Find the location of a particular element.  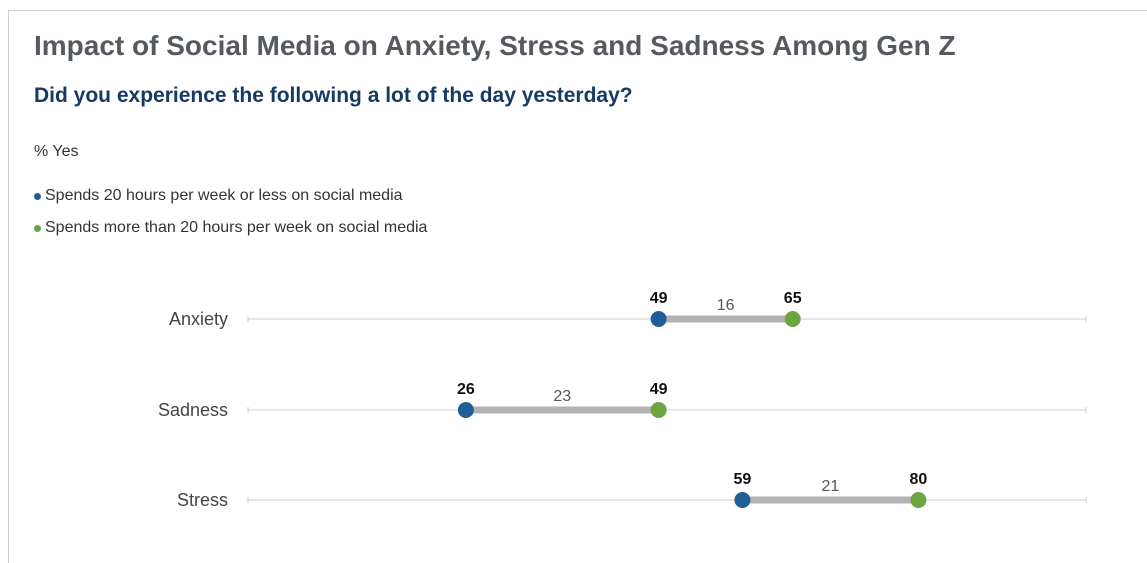

value-label: 65 is located at coordinates (793, 298).